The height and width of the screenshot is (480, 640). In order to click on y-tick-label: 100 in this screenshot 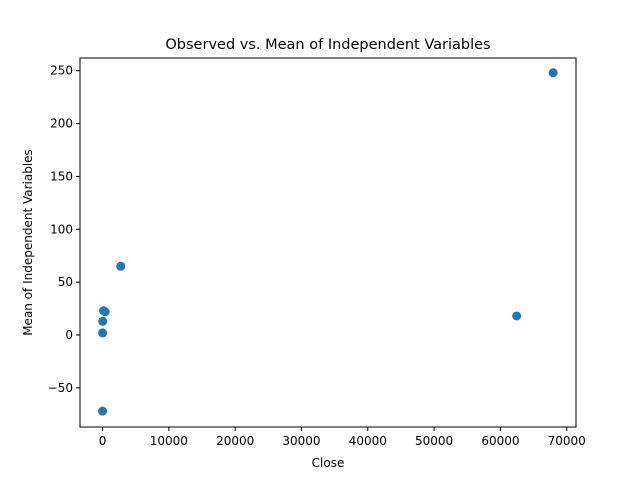, I will do `click(61, 229)`.